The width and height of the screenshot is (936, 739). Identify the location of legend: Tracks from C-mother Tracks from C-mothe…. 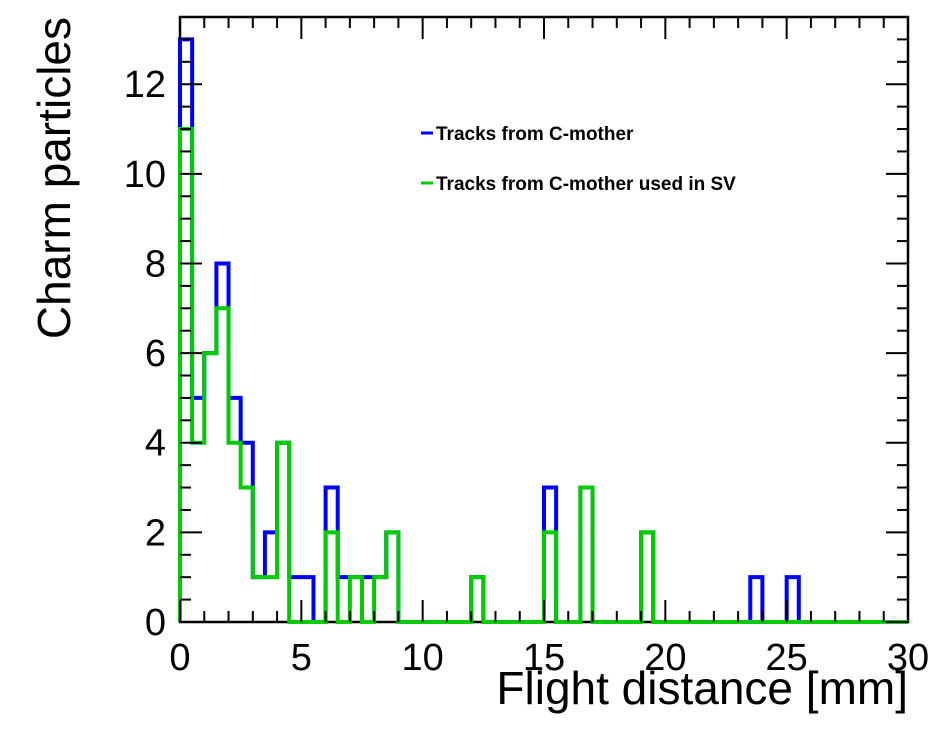
(578, 159).